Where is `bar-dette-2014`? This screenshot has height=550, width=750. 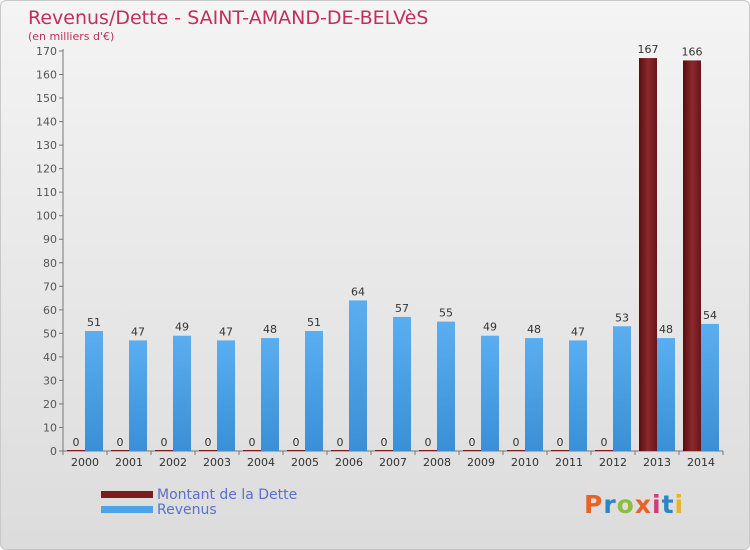 bar-dette-2014 is located at coordinates (692, 255).